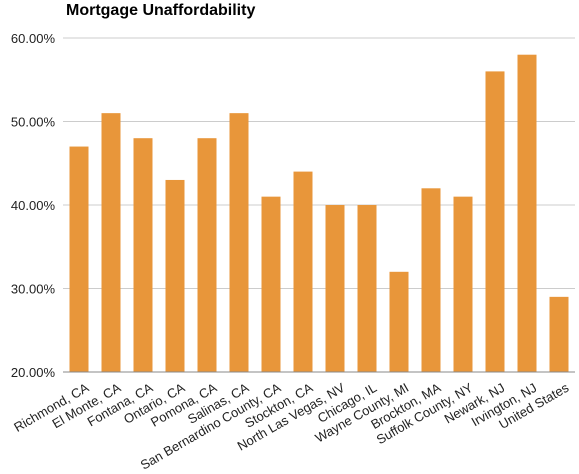 This screenshot has width=579, height=474. What do you see at coordinates (33, 289) in the screenshot?
I see `y-tick-label: 30.00%` at bounding box center [33, 289].